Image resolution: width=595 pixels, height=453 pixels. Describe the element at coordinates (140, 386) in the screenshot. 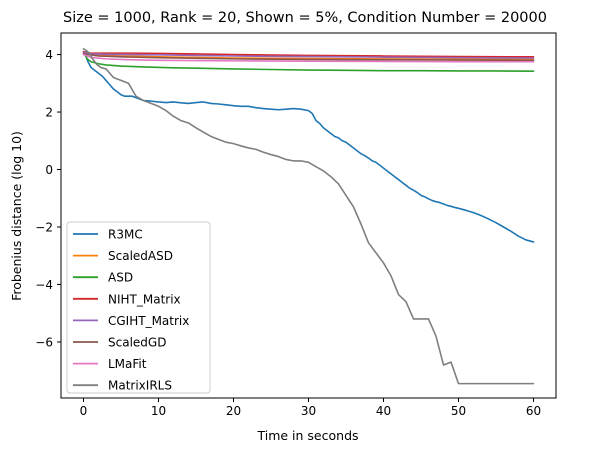

I see `legend-label: MatrixIRLS` at that location.